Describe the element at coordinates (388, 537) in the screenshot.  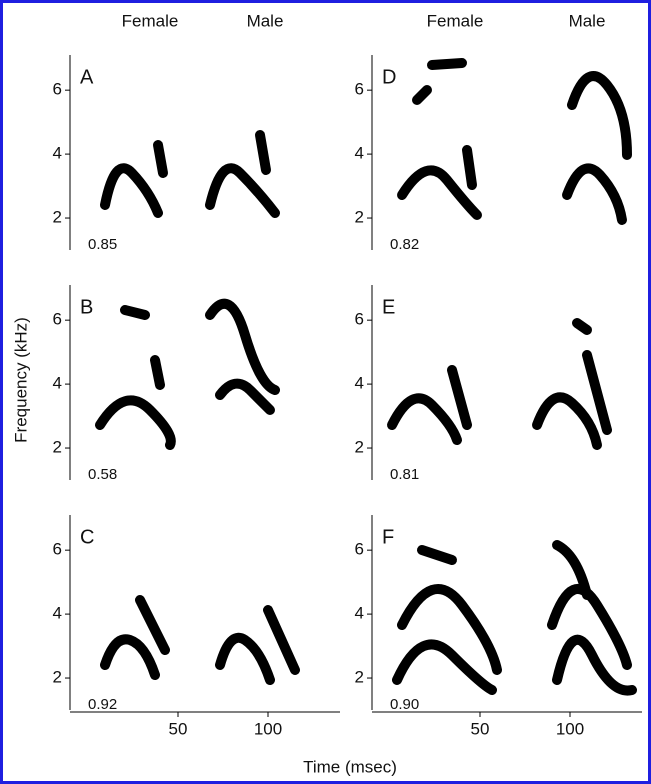
I see `panel-label: F` at that location.